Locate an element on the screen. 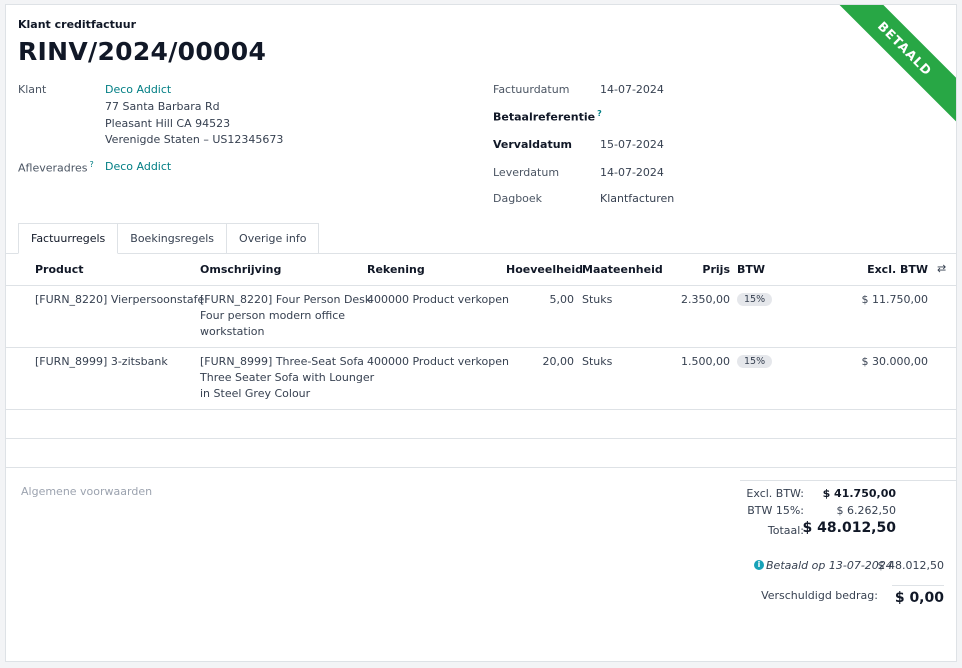  address-line-2: Pleasant Hill CA 94523 is located at coordinates (168, 123).